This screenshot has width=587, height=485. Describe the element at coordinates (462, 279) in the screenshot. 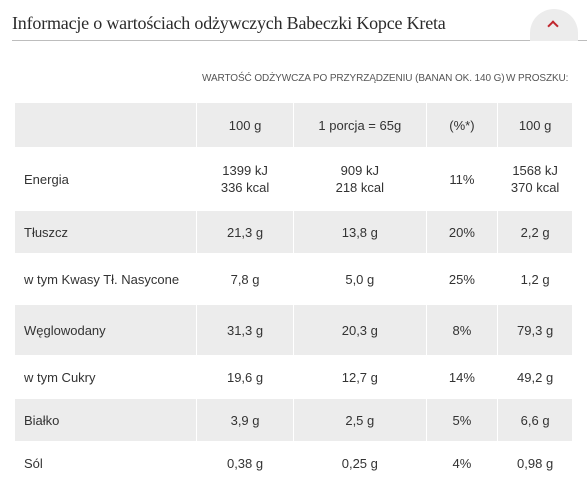

I see `cell-percent: 25%` at that location.